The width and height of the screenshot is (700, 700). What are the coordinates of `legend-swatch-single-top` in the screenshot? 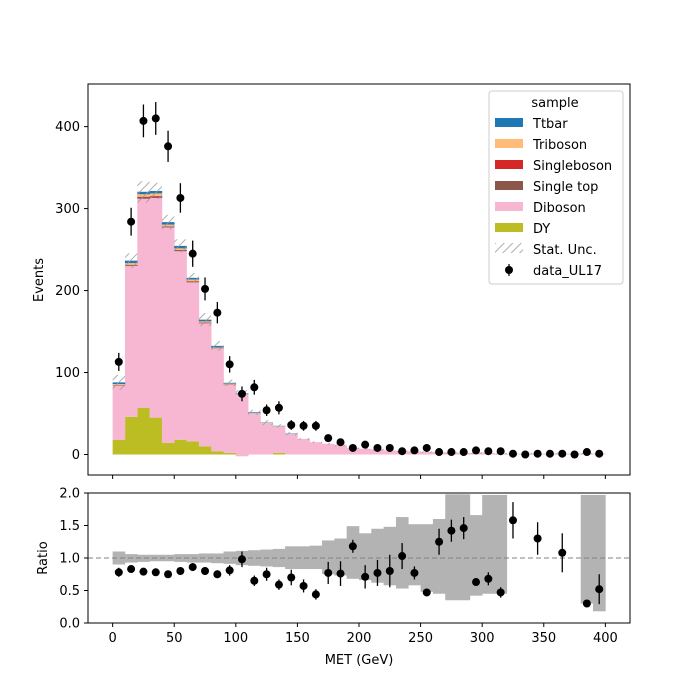 It's located at (509, 185).